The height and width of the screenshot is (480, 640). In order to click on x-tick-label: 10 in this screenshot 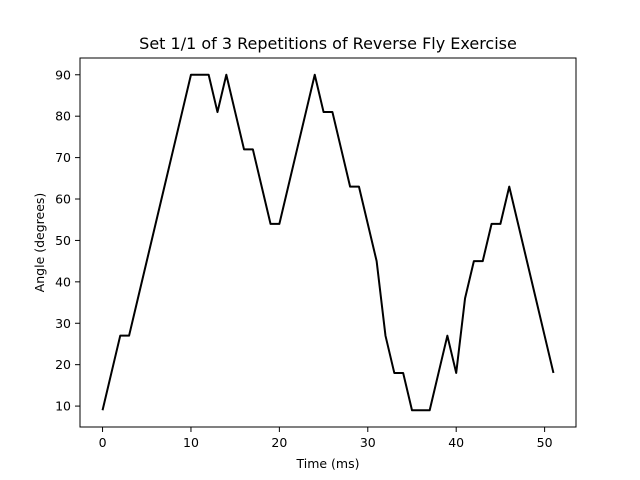, I will do `click(191, 442)`.